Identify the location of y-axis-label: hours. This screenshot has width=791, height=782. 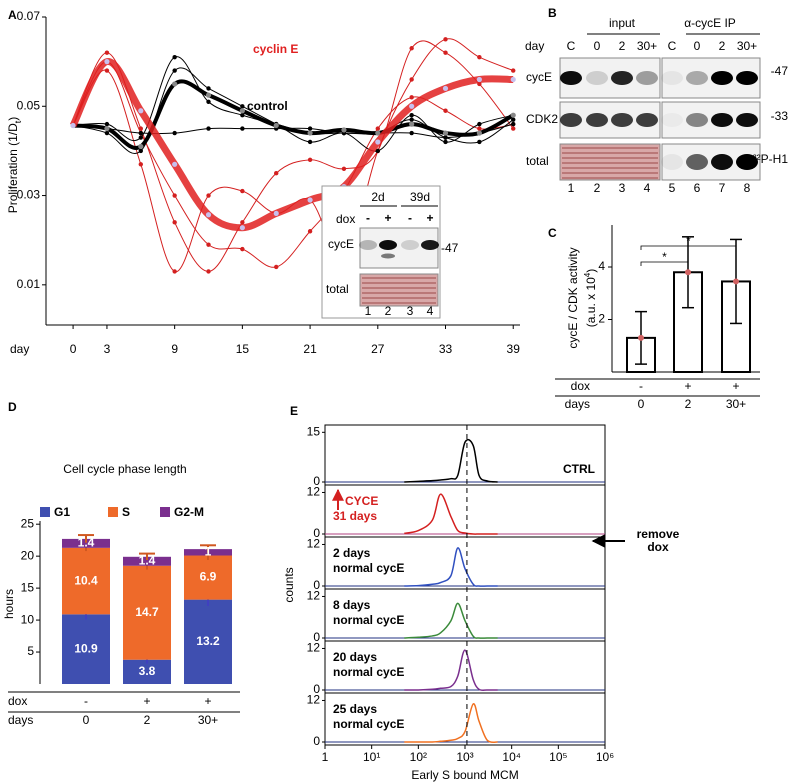
(9, 604).